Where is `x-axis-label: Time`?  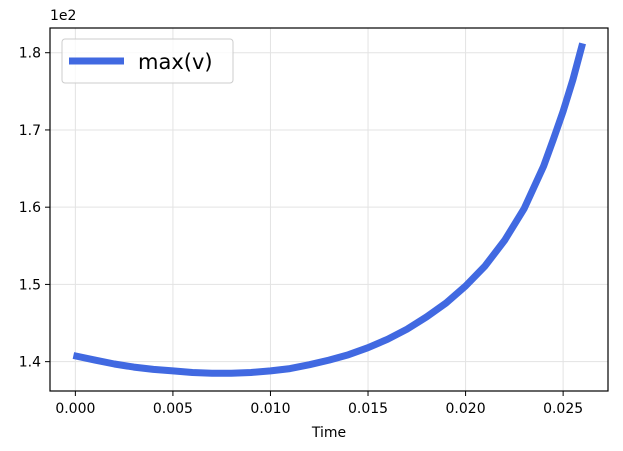 x-axis-label: Time is located at coordinates (328, 433).